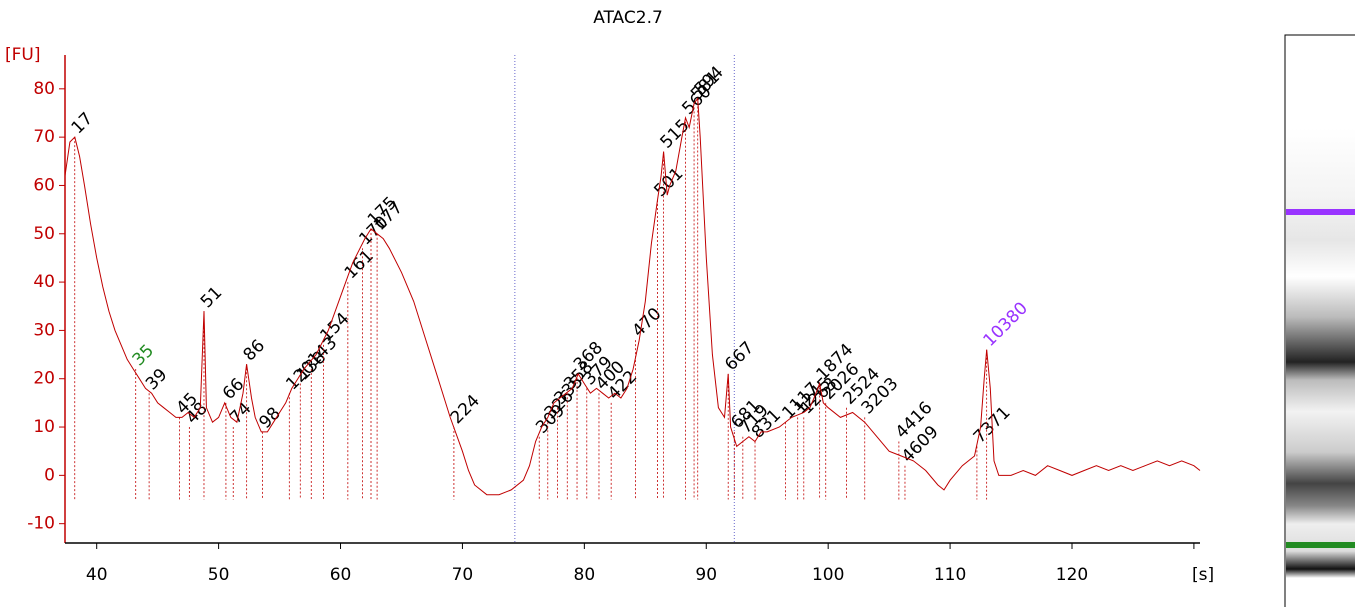  Describe the element at coordinates (44, 282) in the screenshot. I see `y-tick-label: 40` at that location.